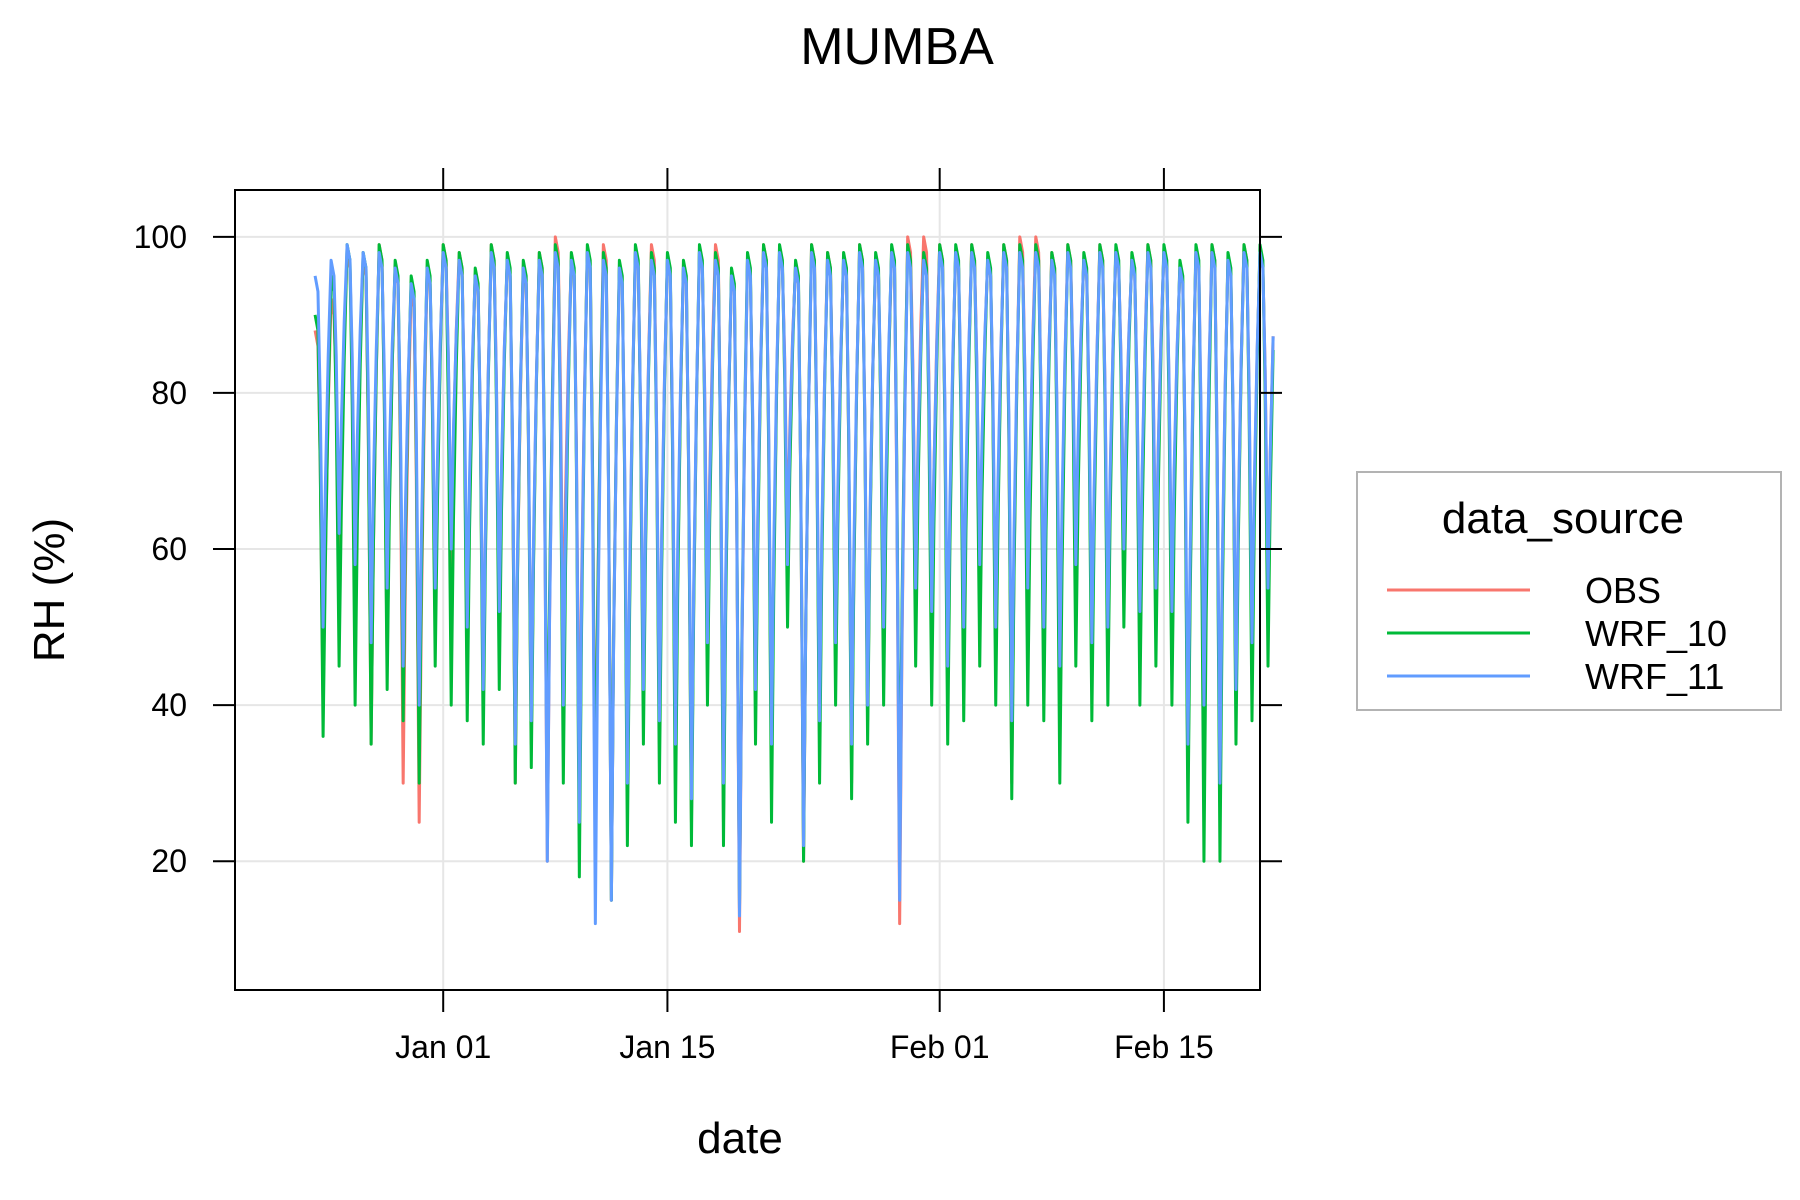 The width and height of the screenshot is (1800, 1200). Describe the element at coordinates (169, 393) in the screenshot. I see `y-tick-label: 80` at that location.